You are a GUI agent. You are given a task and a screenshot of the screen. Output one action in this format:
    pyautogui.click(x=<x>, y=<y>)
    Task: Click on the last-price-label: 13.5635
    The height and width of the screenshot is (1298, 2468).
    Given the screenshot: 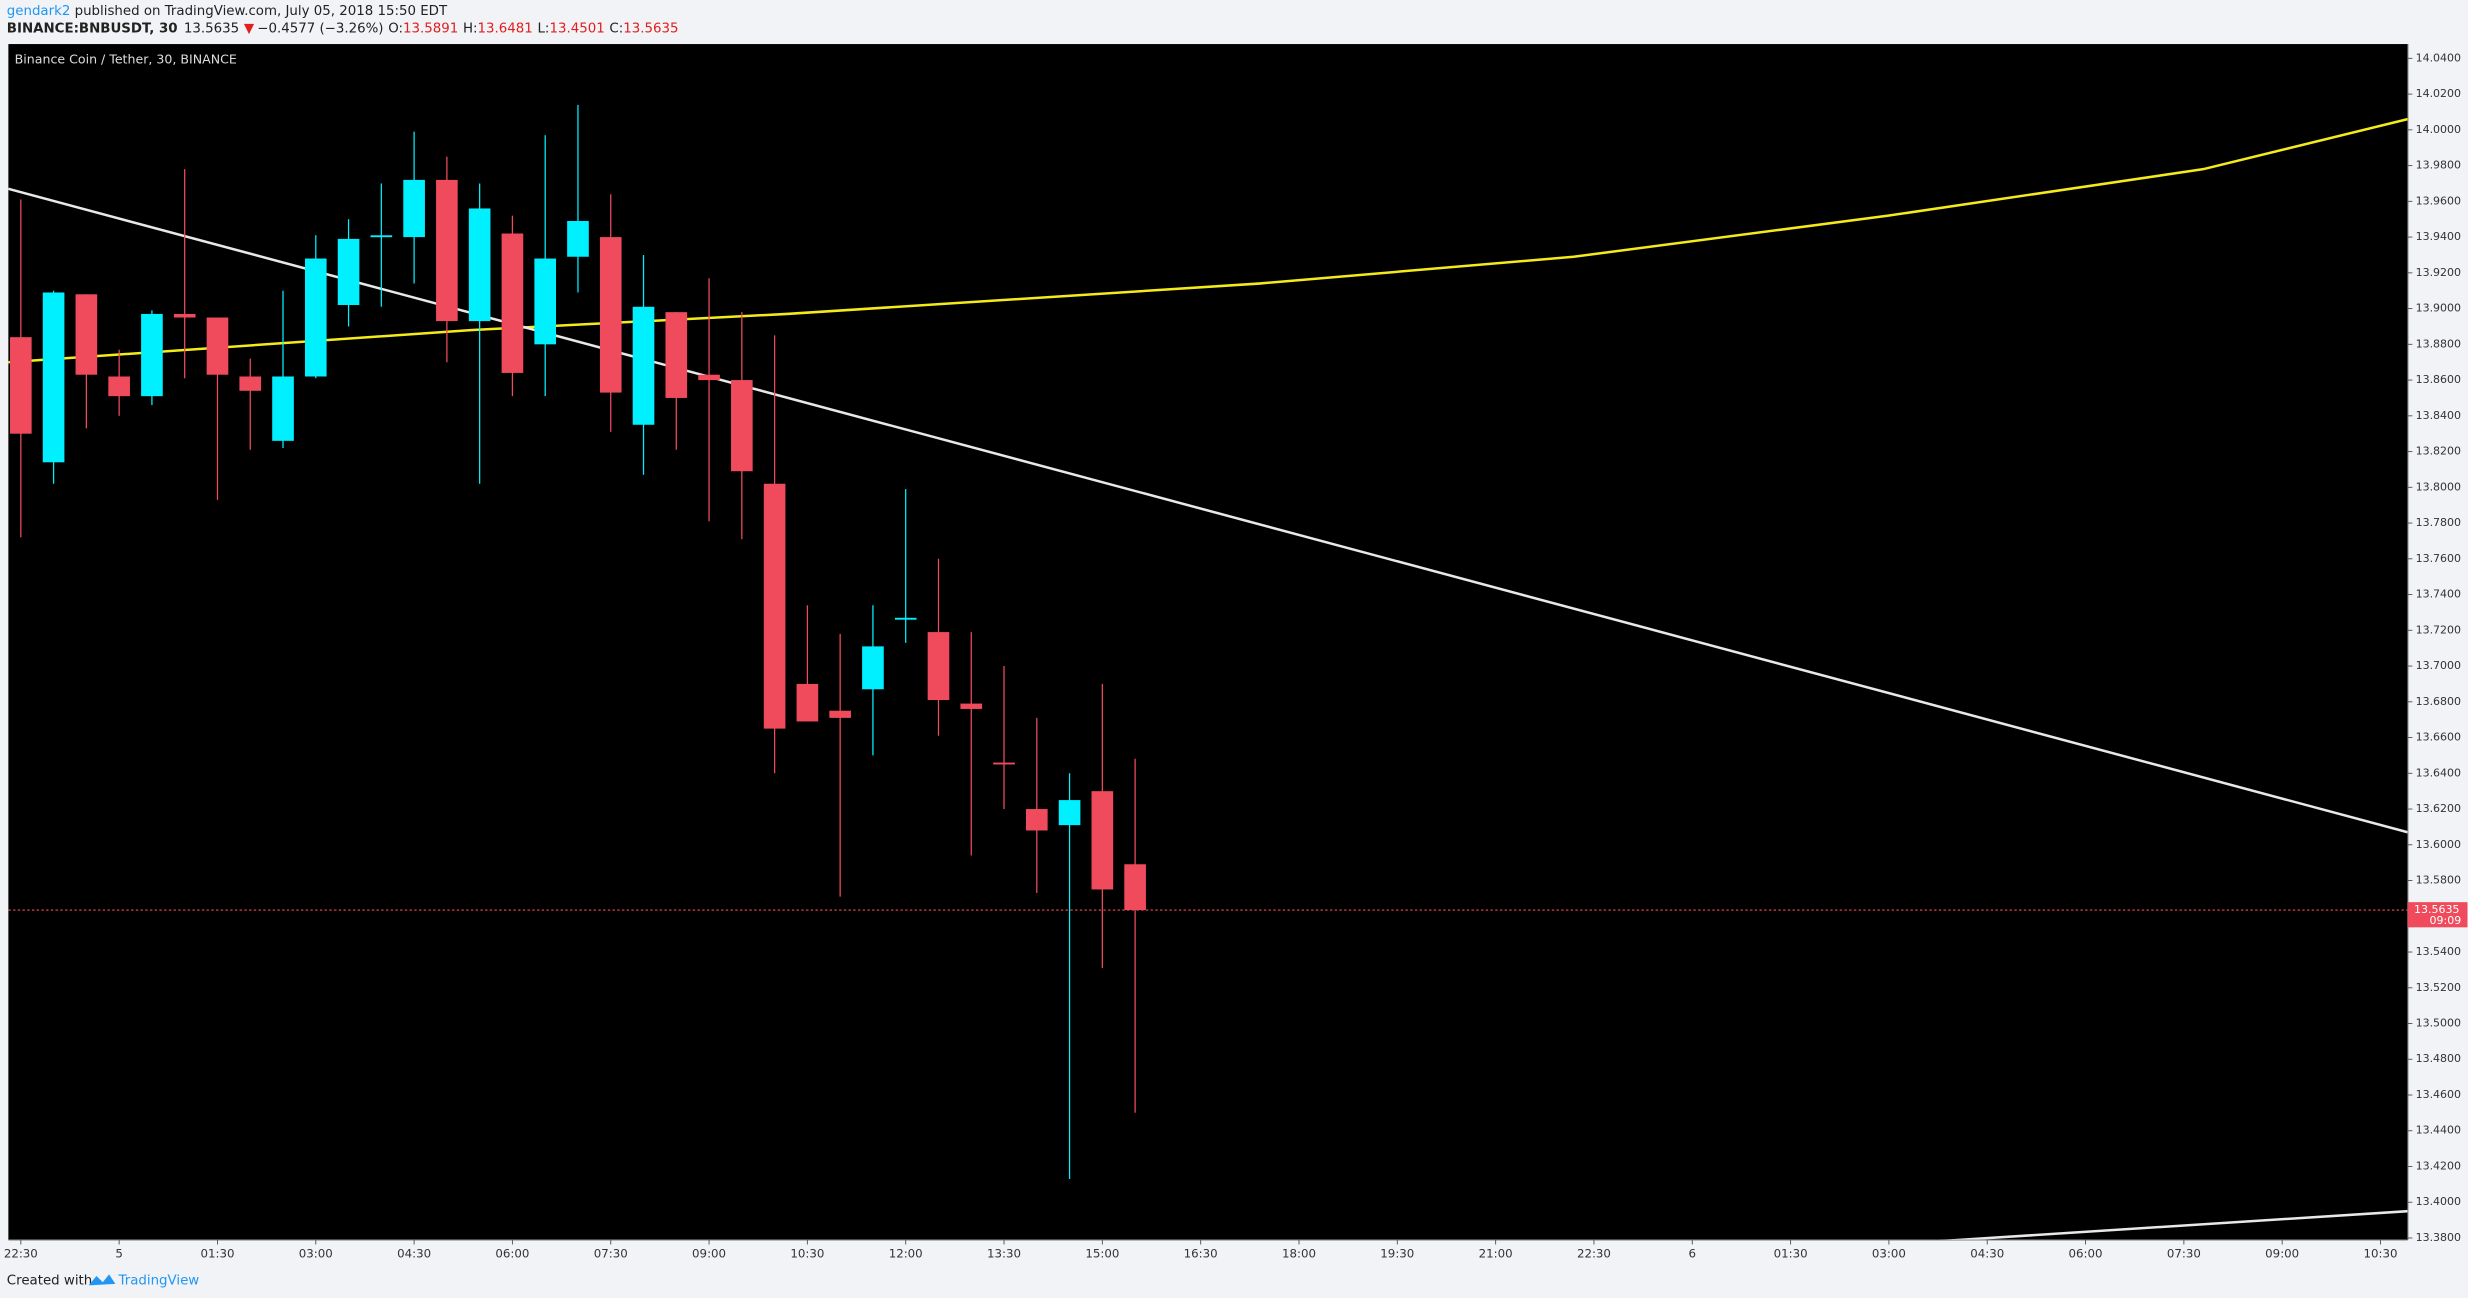 What is the action you would take?
    pyautogui.click(x=2437, y=909)
    